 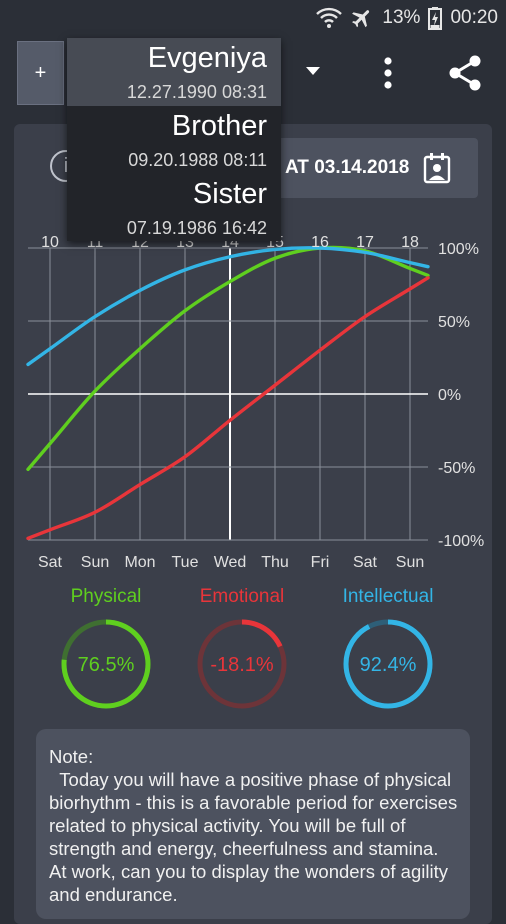 I want to click on legend-label-emotional: Emotional, so click(x=242, y=596).